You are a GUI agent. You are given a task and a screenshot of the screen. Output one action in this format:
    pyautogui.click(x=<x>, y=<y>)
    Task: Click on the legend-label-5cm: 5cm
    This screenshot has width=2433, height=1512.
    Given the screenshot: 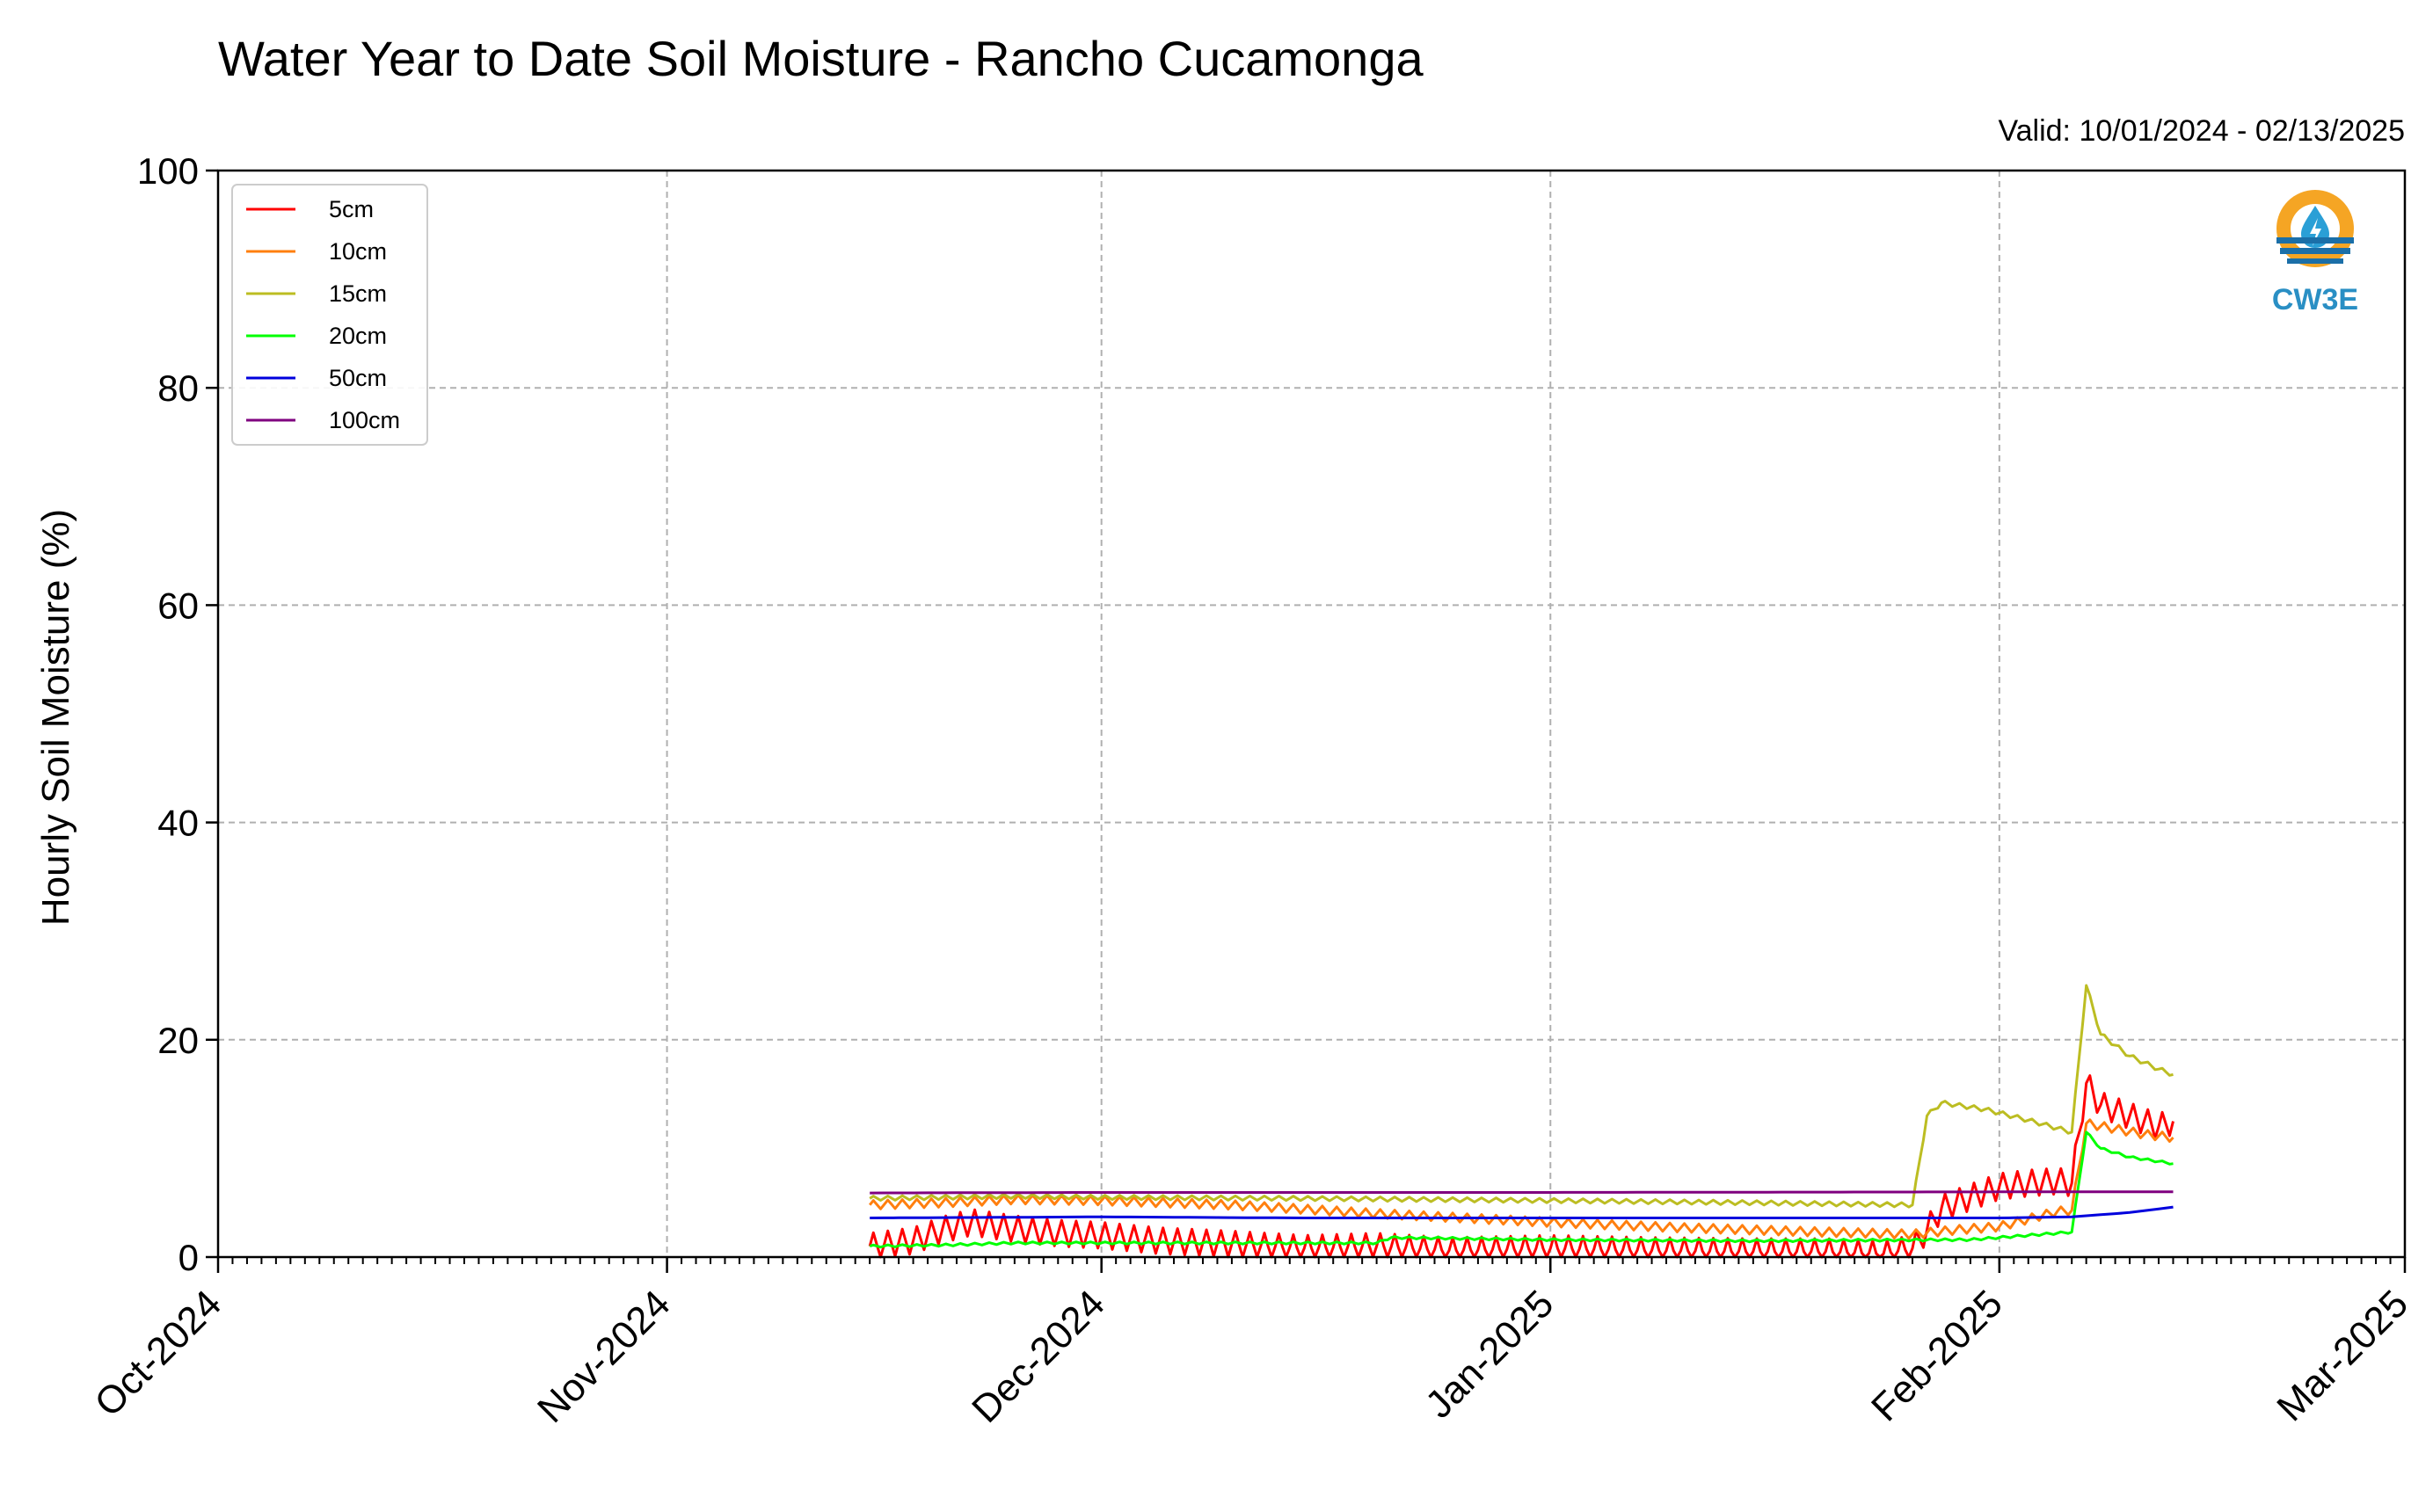 What is the action you would take?
    pyautogui.click(x=351, y=209)
    